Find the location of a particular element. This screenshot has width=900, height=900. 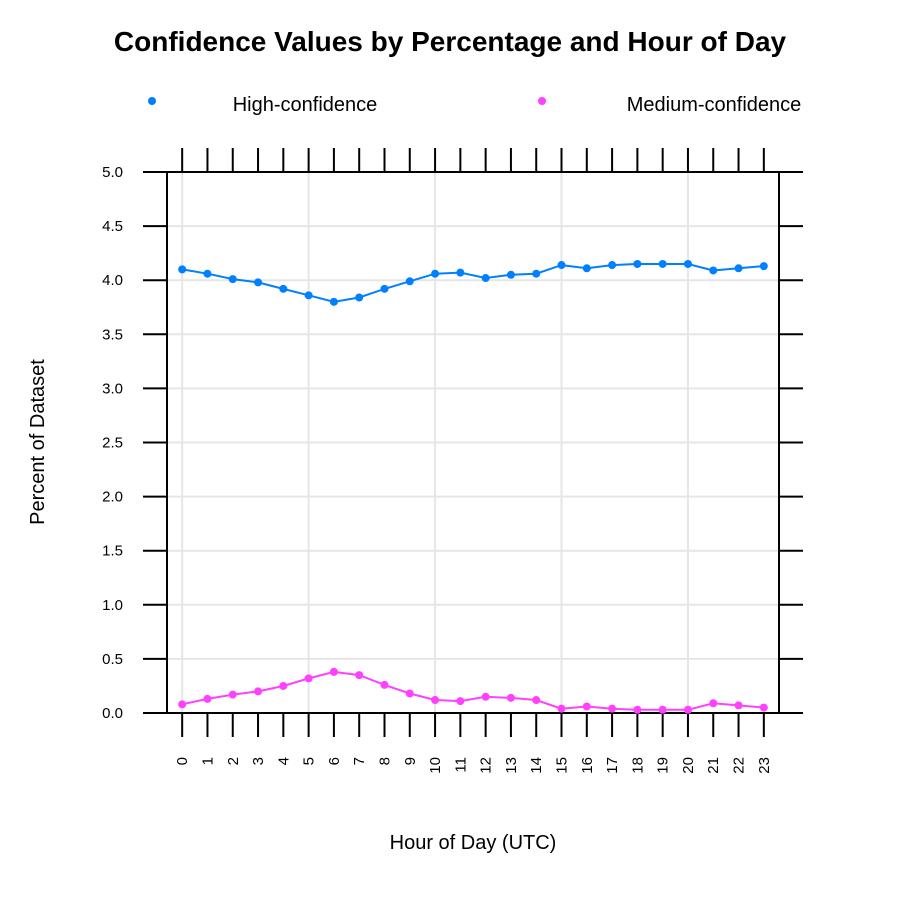

x-tick-label: 9 is located at coordinates (410, 761).